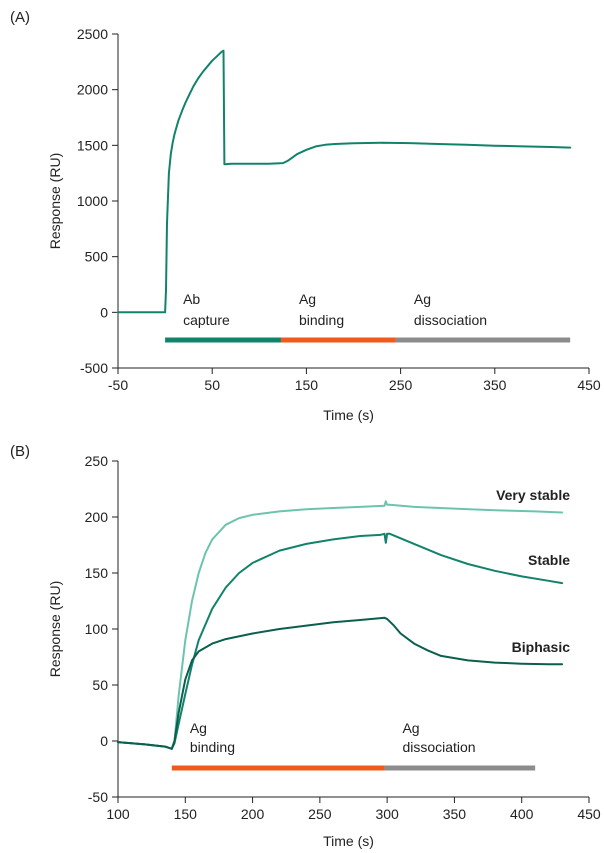 This screenshot has height=853, width=604. Describe the element at coordinates (100, 685) in the screenshot. I see `y-tick-label: 50` at that location.